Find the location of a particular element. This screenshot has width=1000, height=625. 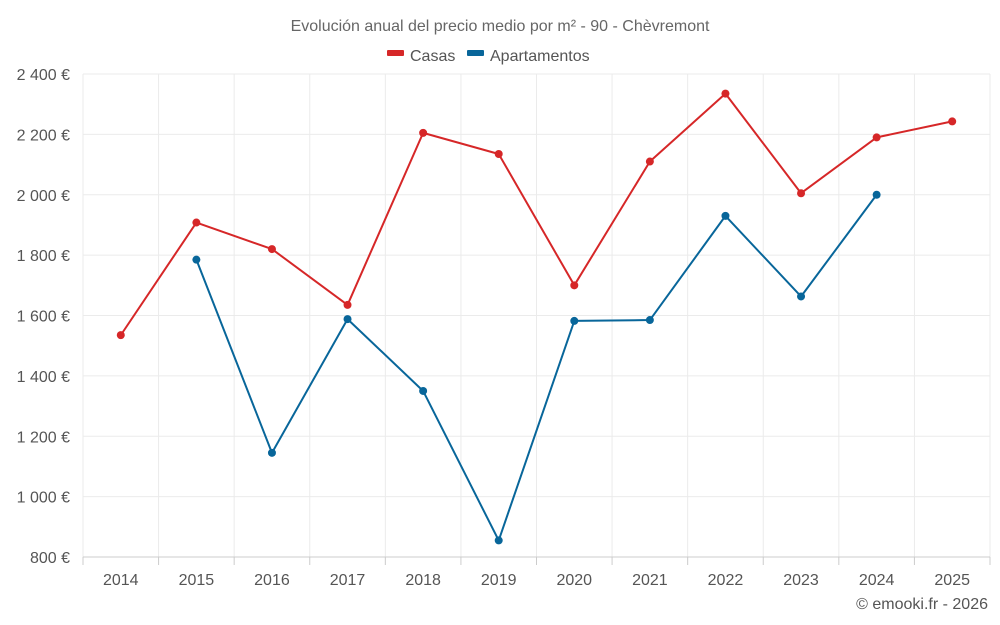

x-tick-label: 2014 is located at coordinates (121, 580).